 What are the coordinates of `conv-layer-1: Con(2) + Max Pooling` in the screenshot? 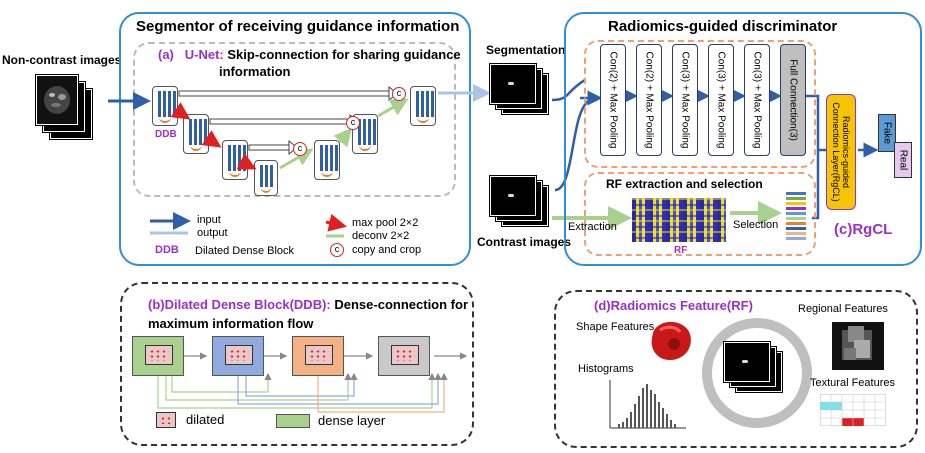 It's located at (613, 100).